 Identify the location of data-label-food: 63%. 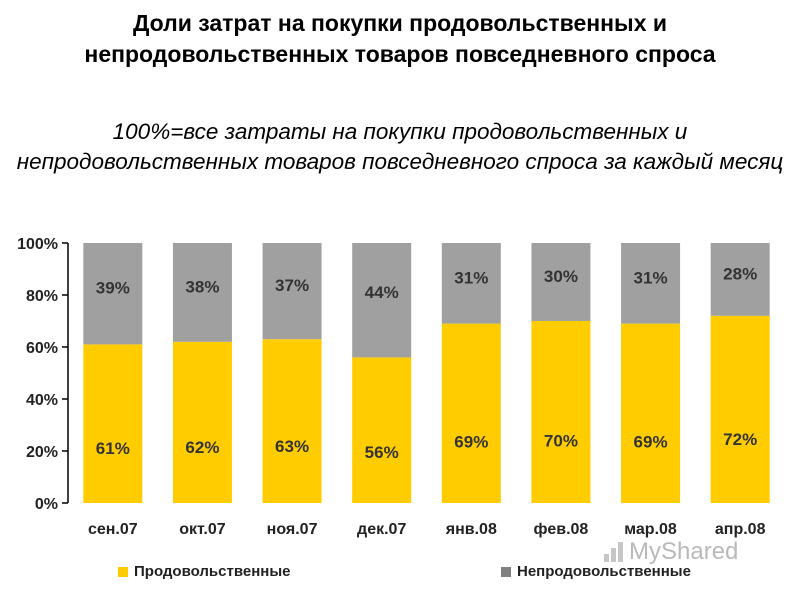
(292, 446).